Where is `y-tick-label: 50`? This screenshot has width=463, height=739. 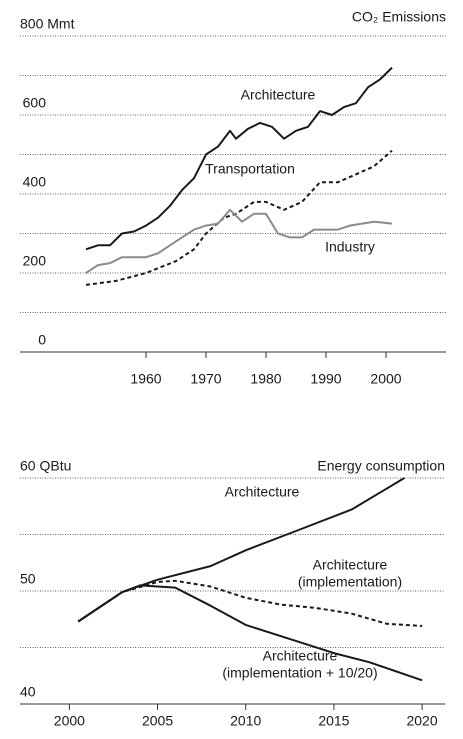
y-tick-label: 50 is located at coordinates (28, 579).